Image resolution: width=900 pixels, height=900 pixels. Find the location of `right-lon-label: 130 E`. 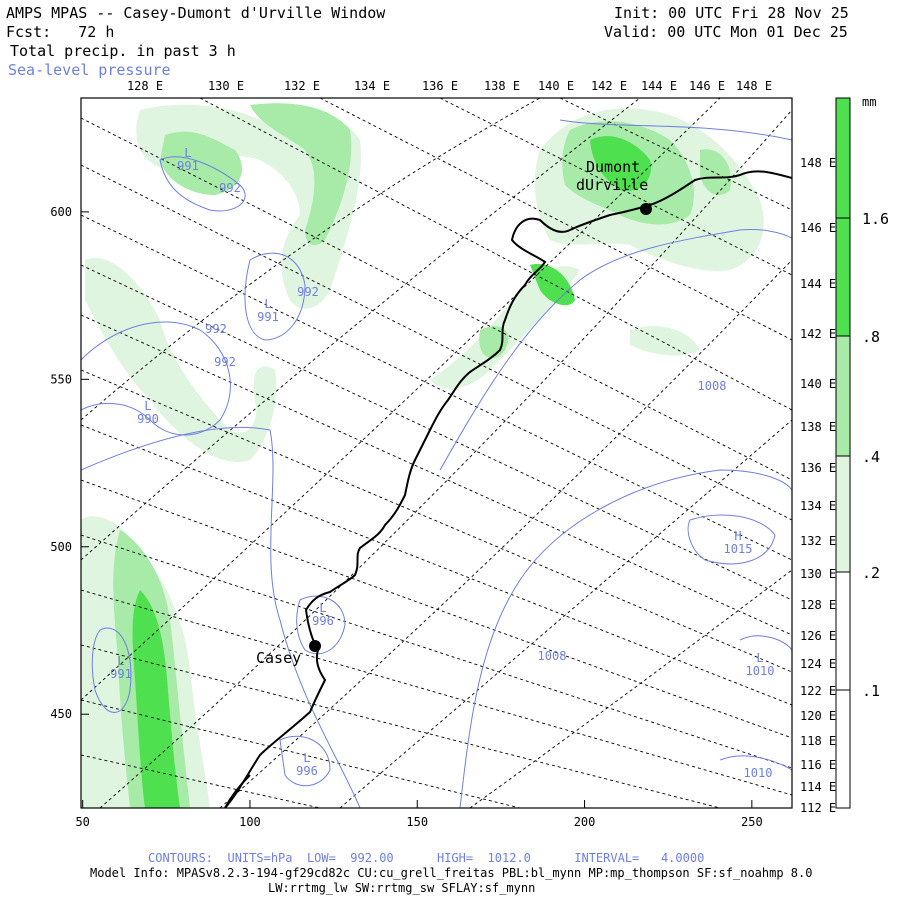

right-lon-label: 130 E is located at coordinates (818, 574).